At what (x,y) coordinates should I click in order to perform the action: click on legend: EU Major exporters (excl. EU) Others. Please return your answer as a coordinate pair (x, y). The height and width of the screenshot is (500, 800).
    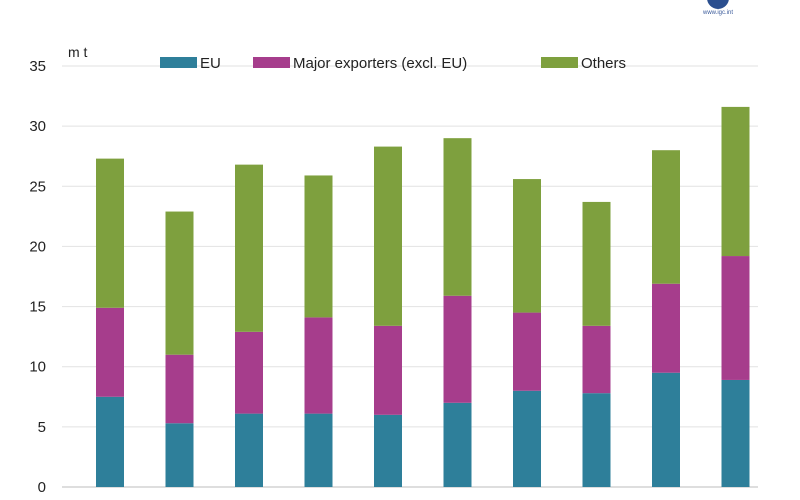
    Looking at the image, I should click on (393, 63).